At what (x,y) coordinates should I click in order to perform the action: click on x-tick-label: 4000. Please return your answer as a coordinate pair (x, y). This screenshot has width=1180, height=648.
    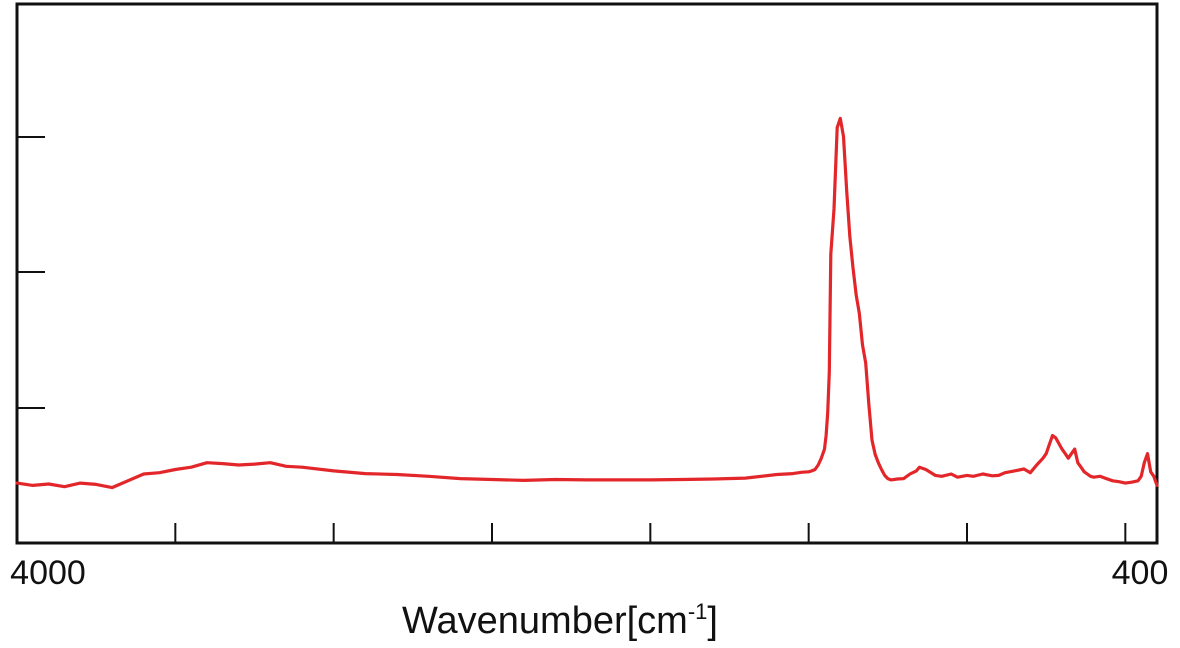
    Looking at the image, I should click on (48, 573).